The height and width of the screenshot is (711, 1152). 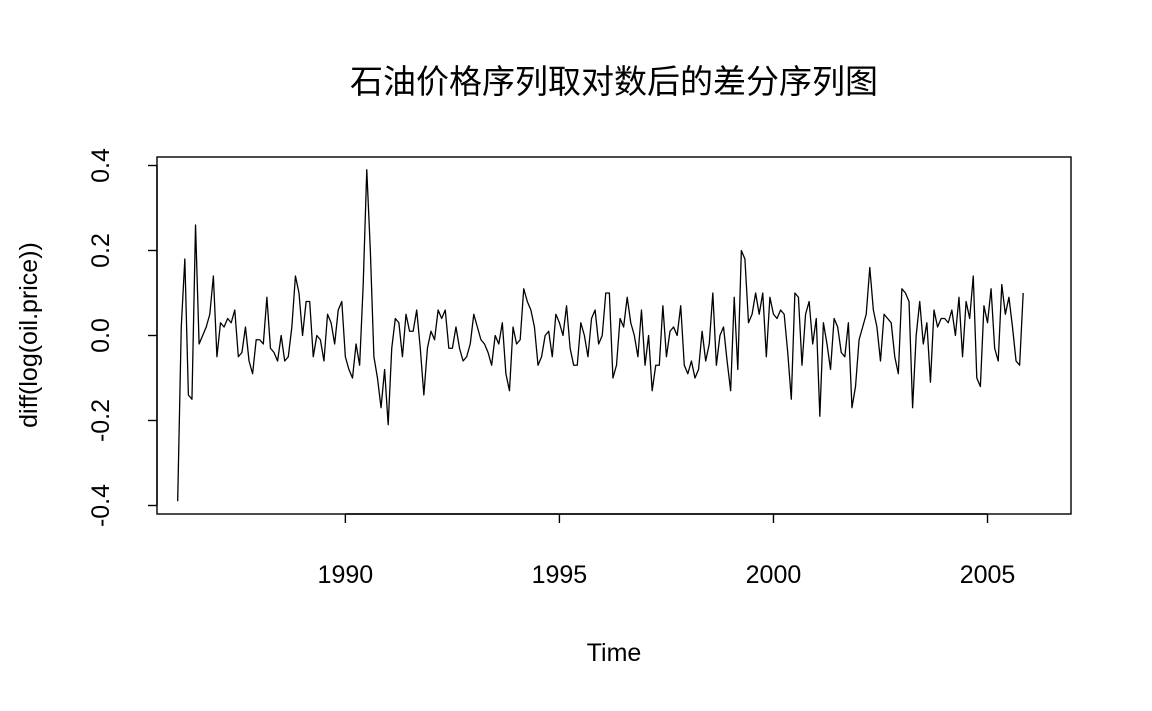 I want to click on x-tick-label: 2005, so click(x=988, y=575).